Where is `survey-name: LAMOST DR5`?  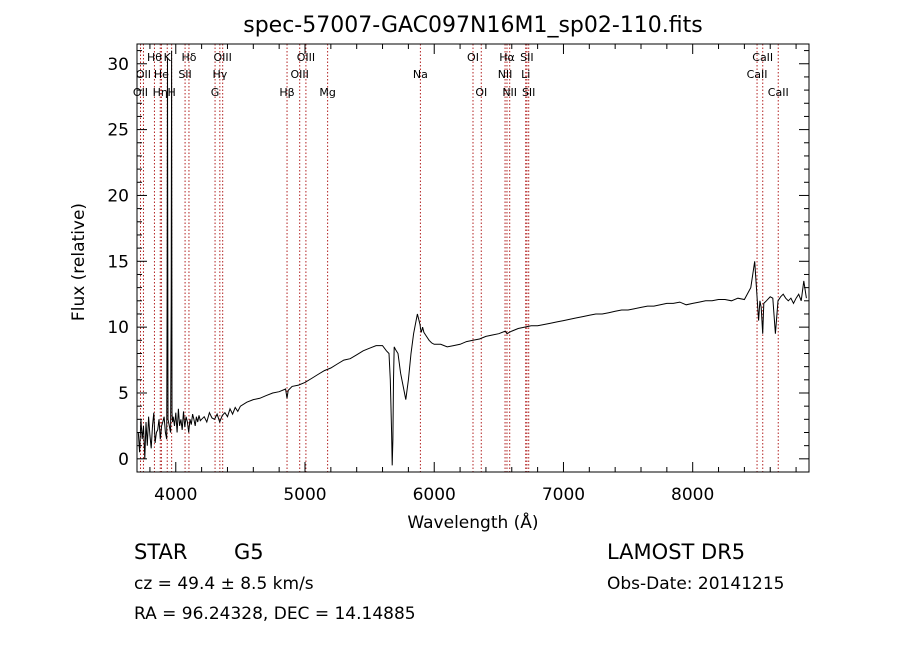
survey-name: LAMOST DR5 is located at coordinates (676, 552).